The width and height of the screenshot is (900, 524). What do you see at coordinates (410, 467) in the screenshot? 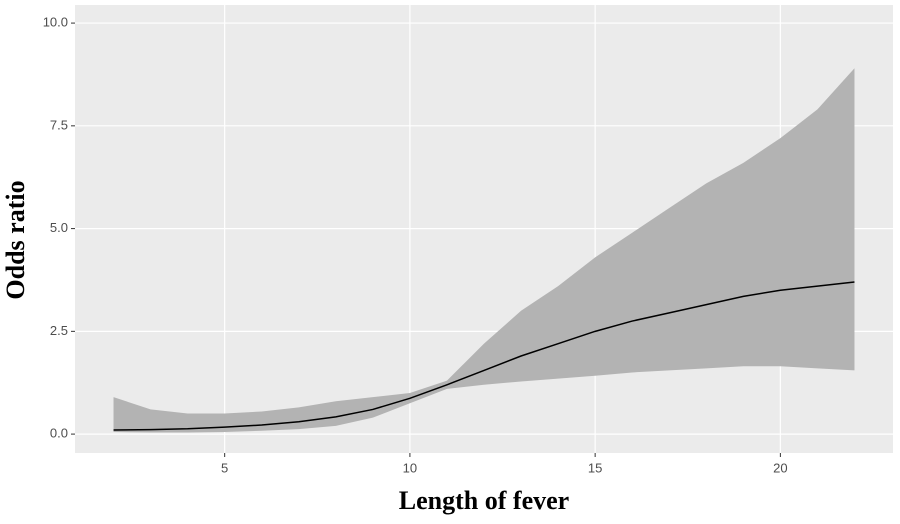
I see `x-tick-label: 10` at bounding box center [410, 467].